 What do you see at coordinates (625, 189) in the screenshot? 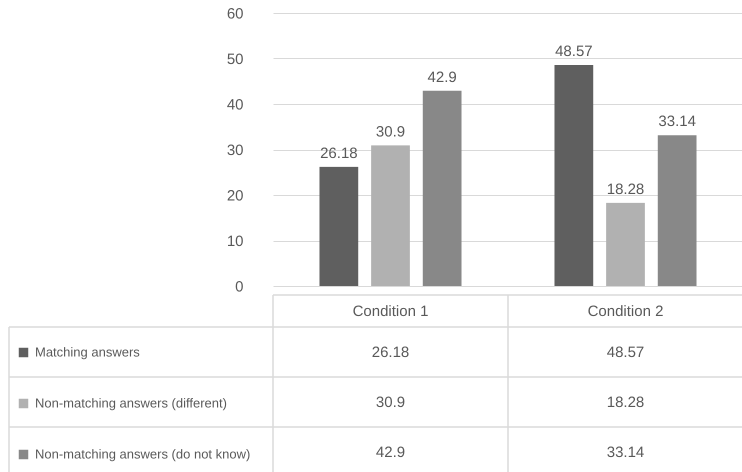
I see `data-label: 18.28` at bounding box center [625, 189].